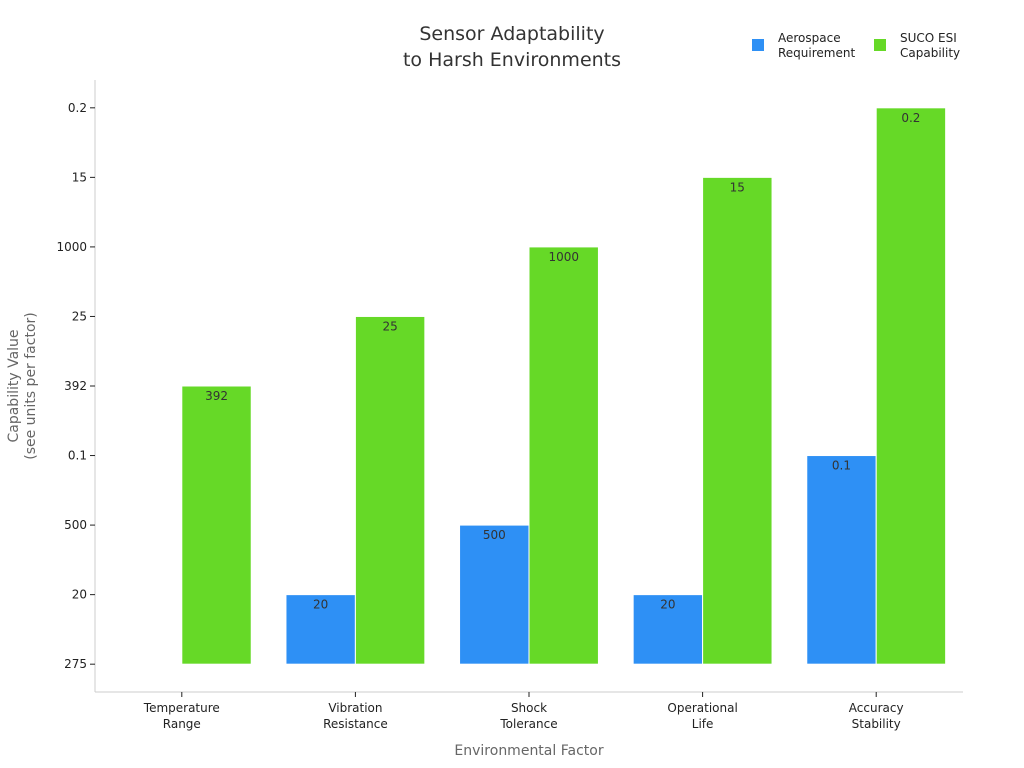 The image size is (1024, 768). I want to click on bar-value-label: 0.2, so click(910, 118).